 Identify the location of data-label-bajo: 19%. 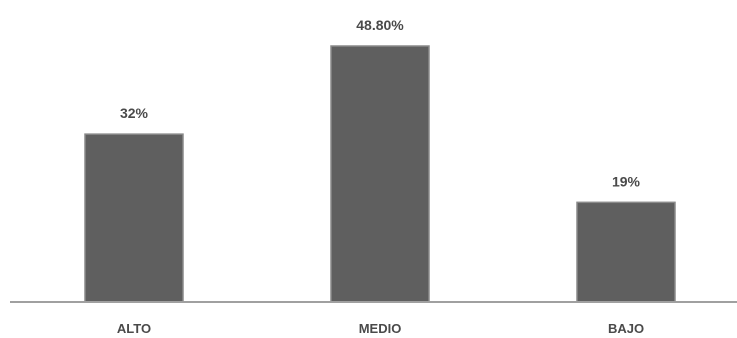
(626, 181).